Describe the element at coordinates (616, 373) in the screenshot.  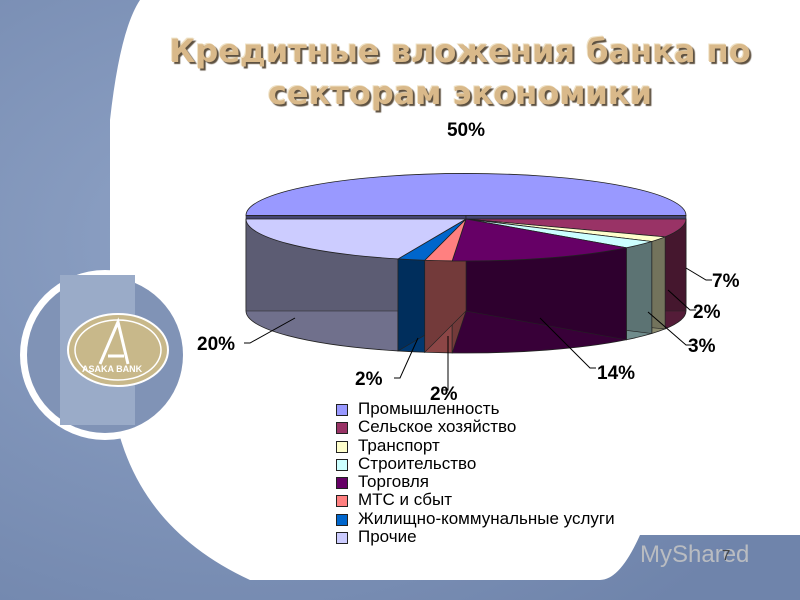
I see `data-label-5: 14%` at that location.